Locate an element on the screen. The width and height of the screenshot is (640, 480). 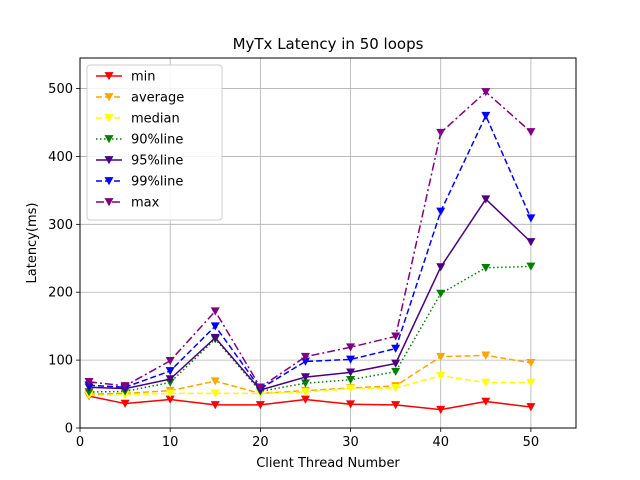
y-axis-label: Latency(ms) is located at coordinates (32, 243).